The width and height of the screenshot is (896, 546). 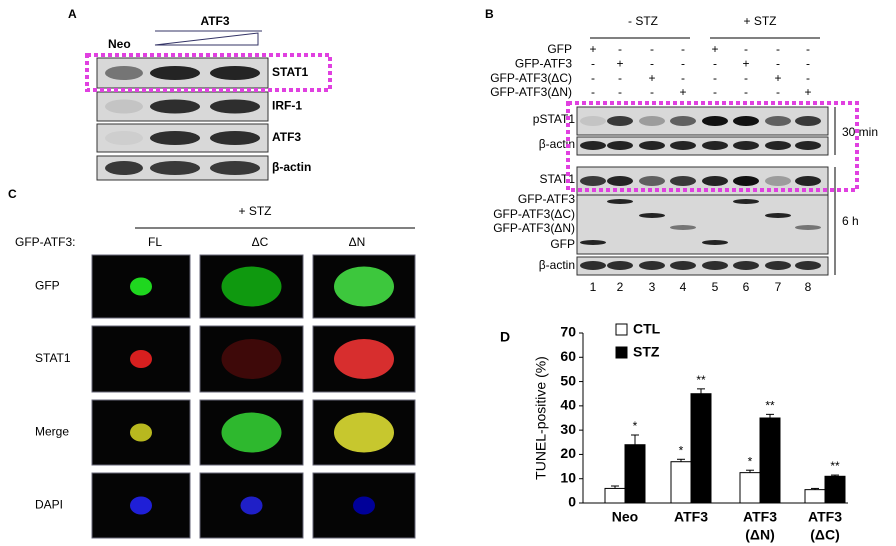 I want to click on construct-label: GFP-ATF3, so click(x=543, y=63).